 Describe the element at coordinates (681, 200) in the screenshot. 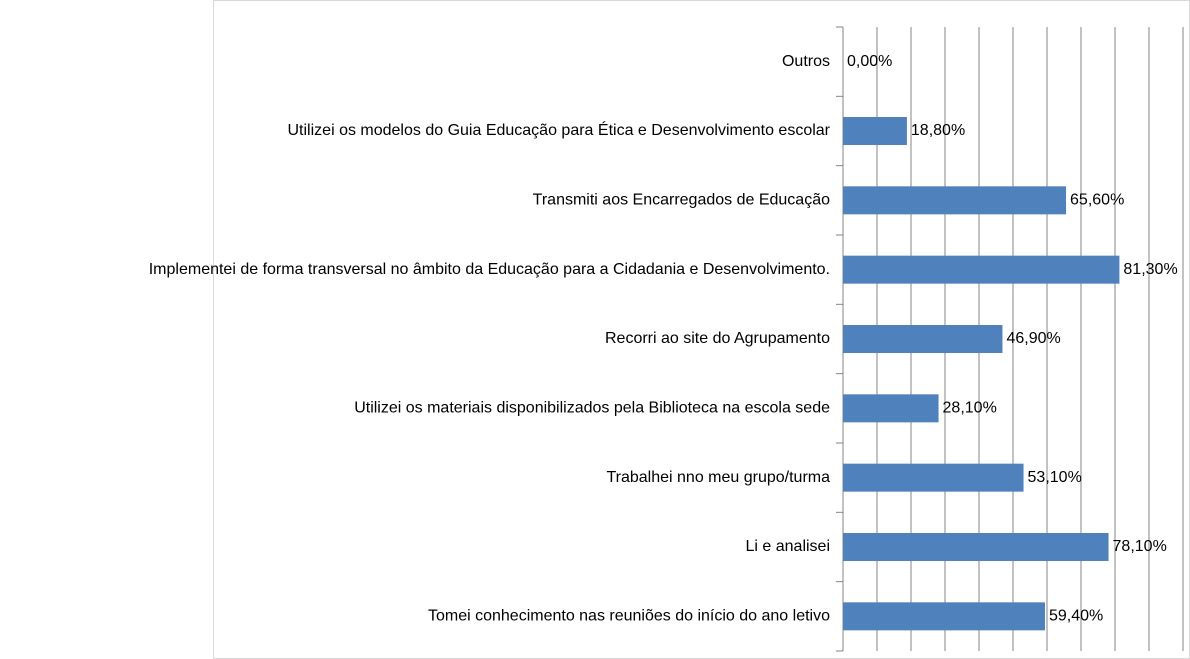

I see `y-tick-label: Transmiti aos Encarregados de Educação` at that location.